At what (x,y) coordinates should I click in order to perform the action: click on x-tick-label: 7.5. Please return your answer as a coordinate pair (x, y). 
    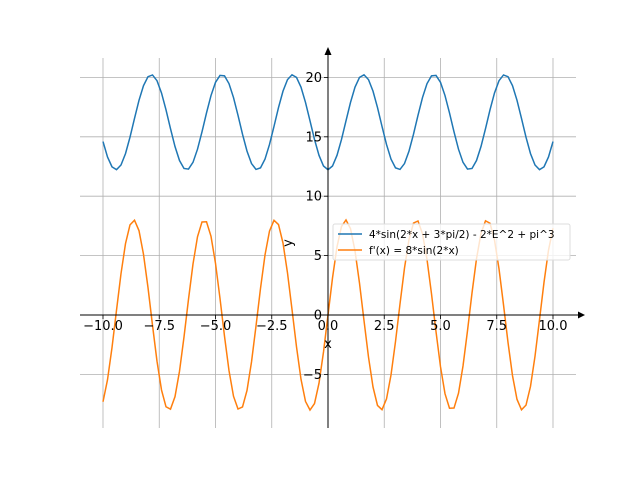
    Looking at the image, I should click on (496, 326).